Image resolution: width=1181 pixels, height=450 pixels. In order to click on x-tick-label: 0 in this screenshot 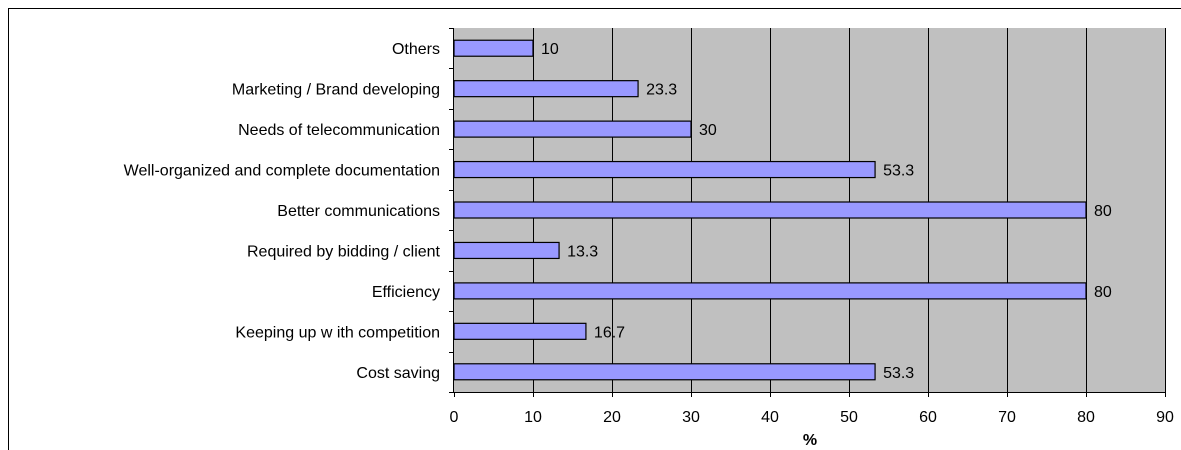, I will do `click(454, 417)`.